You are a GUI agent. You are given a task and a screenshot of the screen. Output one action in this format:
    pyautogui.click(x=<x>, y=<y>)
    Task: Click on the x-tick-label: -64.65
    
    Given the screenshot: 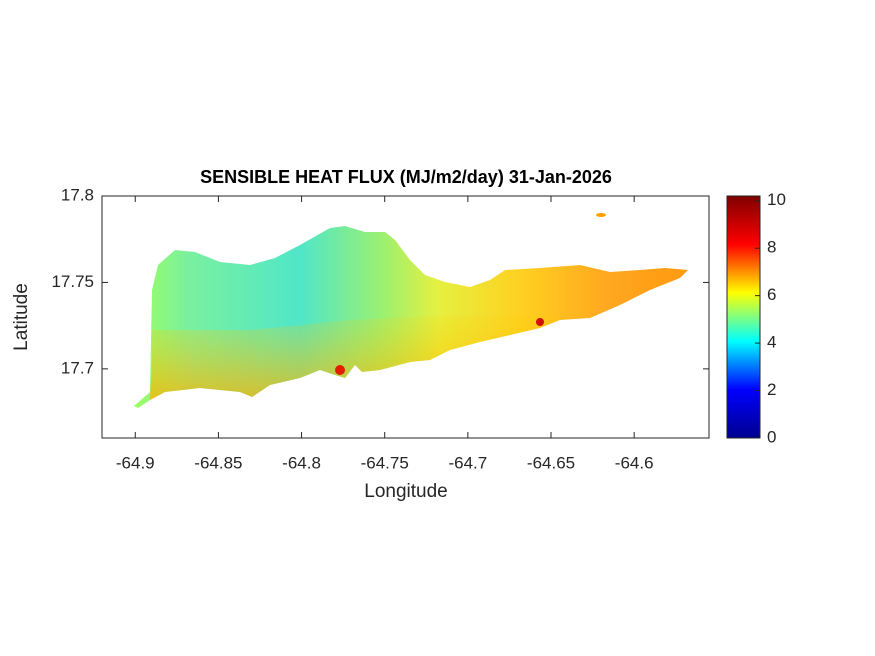 What is the action you would take?
    pyautogui.click(x=551, y=462)
    